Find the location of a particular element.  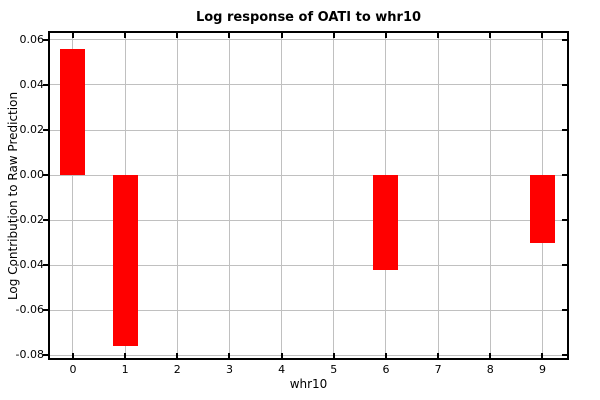

x-axis-label: whr10 is located at coordinates (308, 384).